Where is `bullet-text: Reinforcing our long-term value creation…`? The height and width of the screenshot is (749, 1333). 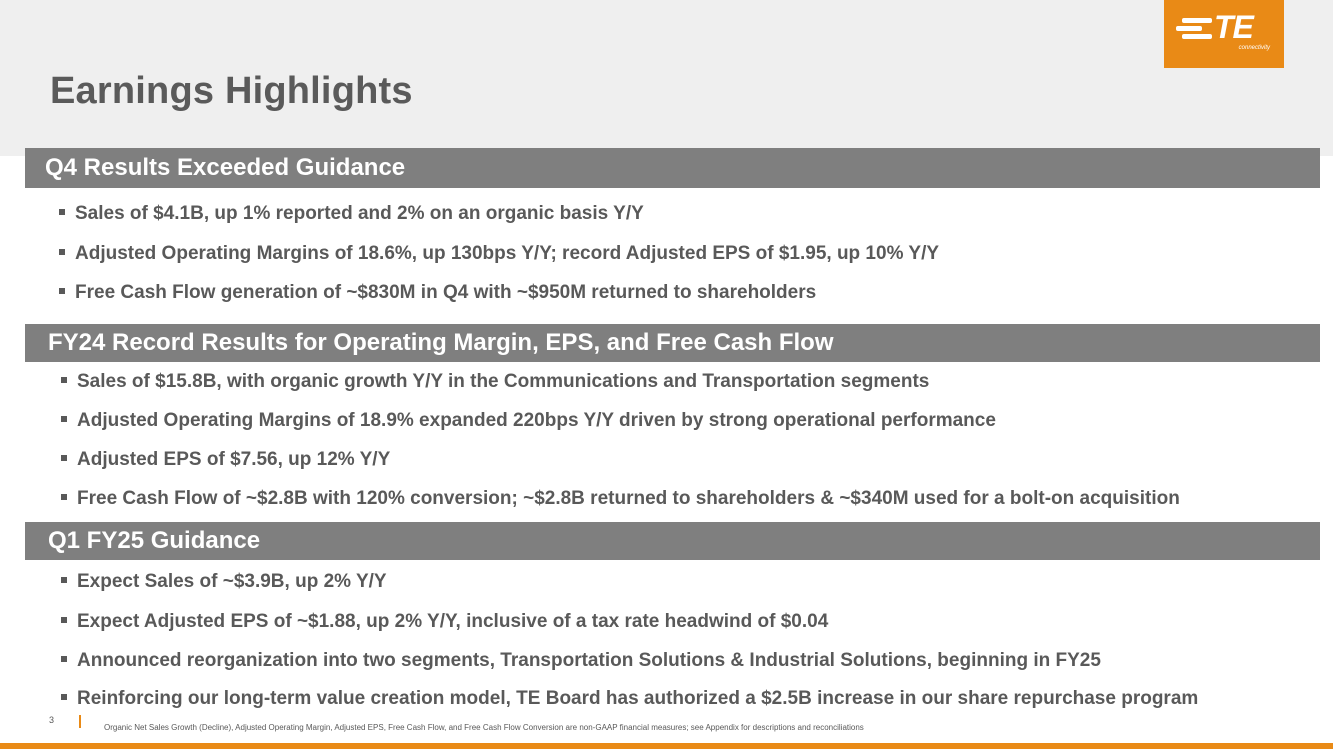
bullet-text: Reinforcing our long-term value creation… is located at coordinates (638, 698).